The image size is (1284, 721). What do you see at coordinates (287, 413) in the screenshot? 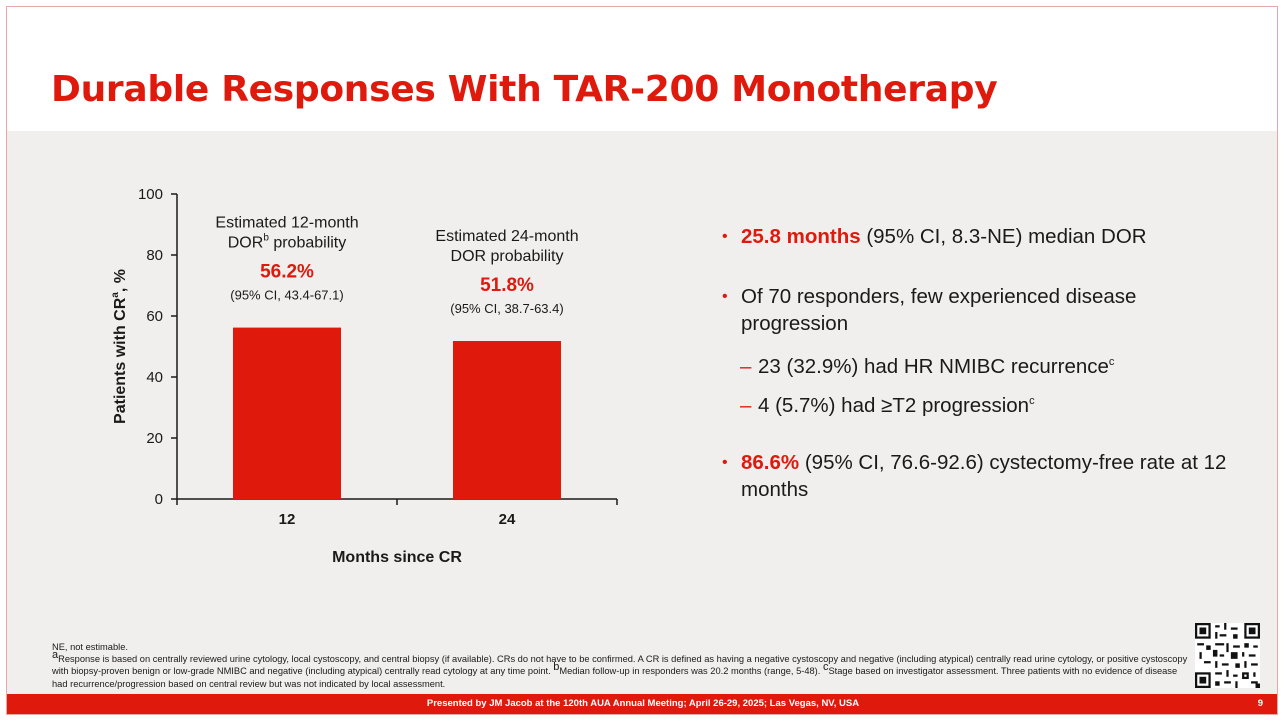
I see `bar-12-months` at bounding box center [287, 413].